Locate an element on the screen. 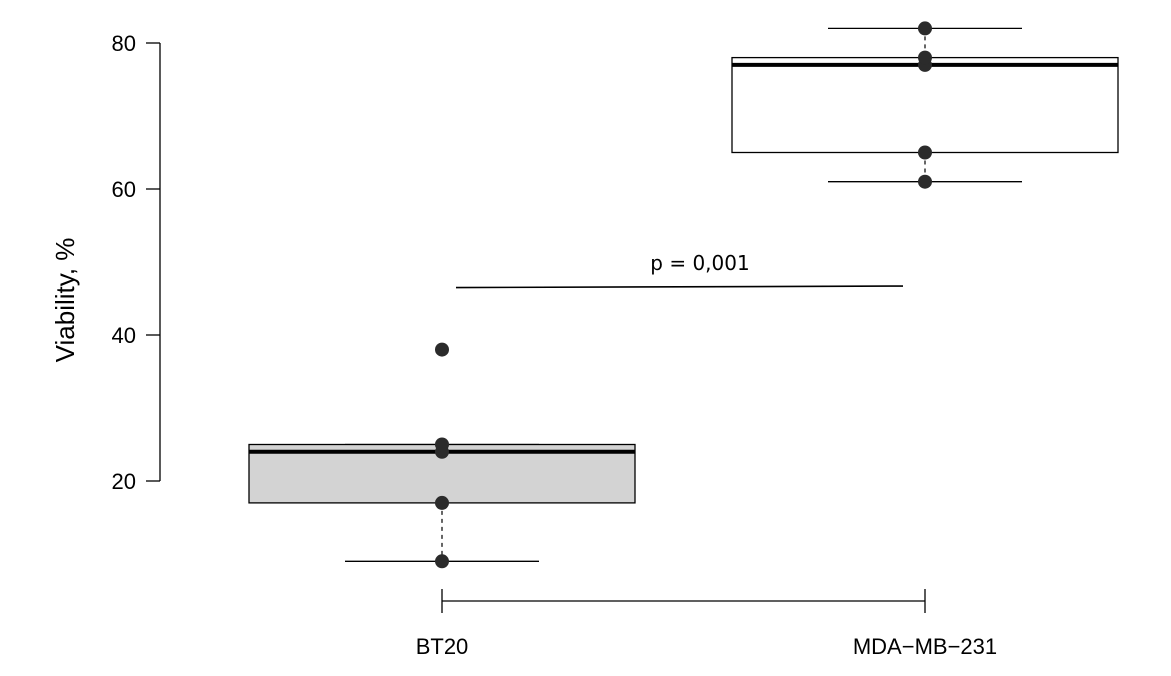 This screenshot has height=676, width=1171. y-tick-label: 80 is located at coordinates (124, 43).